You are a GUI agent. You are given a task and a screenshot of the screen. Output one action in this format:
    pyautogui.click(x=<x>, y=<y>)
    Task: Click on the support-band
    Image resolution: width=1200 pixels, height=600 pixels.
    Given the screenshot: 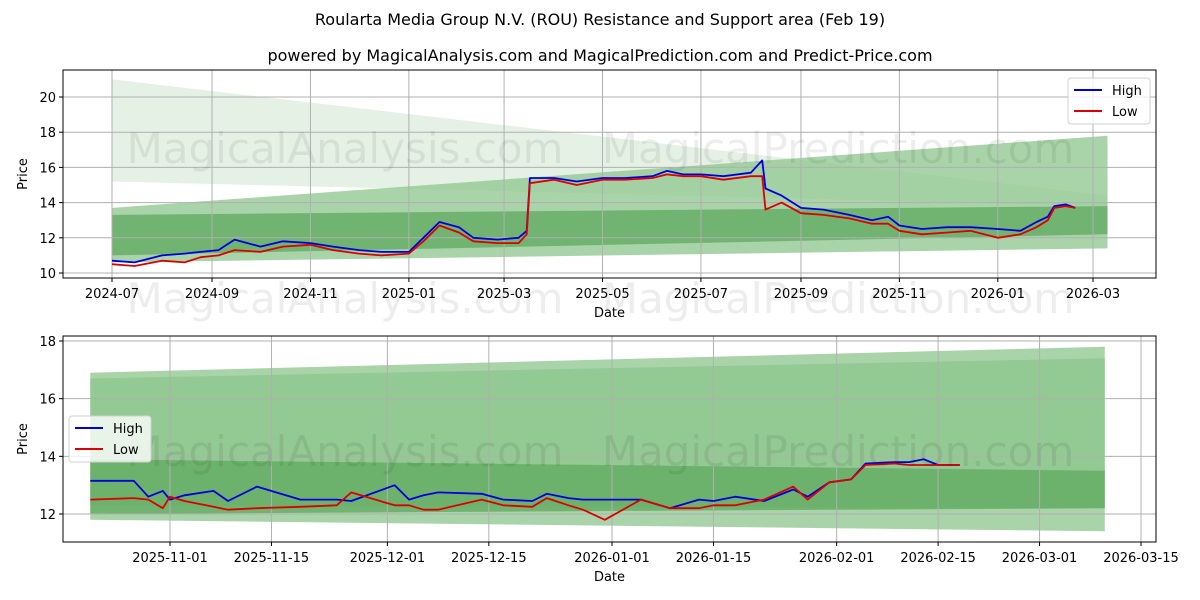 What is the action you would take?
    pyautogui.click(x=610, y=231)
    